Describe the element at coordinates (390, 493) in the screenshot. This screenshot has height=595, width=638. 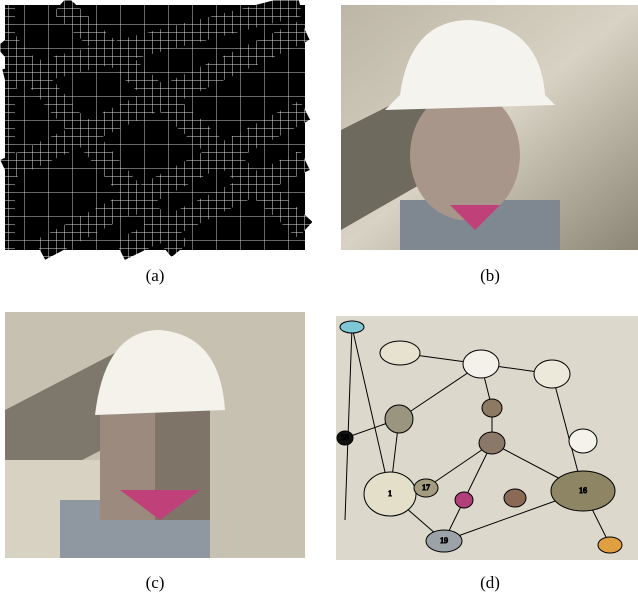
I see `node-label: 1` at that location.